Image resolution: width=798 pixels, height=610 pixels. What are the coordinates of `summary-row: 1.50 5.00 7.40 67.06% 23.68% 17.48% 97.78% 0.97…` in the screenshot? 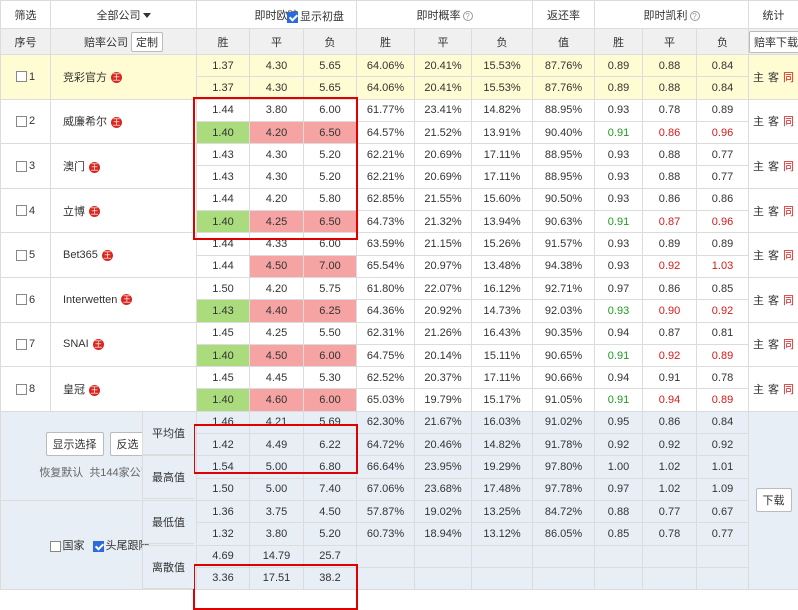 It's located at (399, 489).